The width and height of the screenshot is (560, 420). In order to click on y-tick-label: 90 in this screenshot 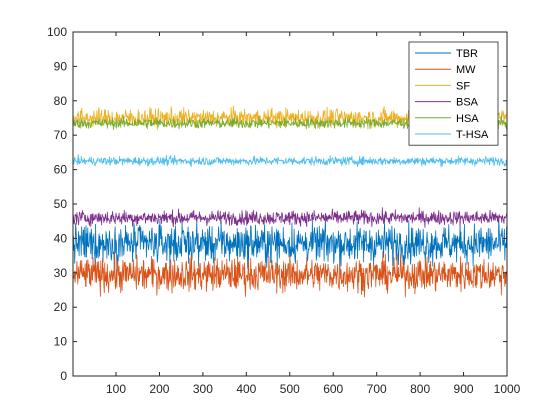, I will do `click(61, 66)`.